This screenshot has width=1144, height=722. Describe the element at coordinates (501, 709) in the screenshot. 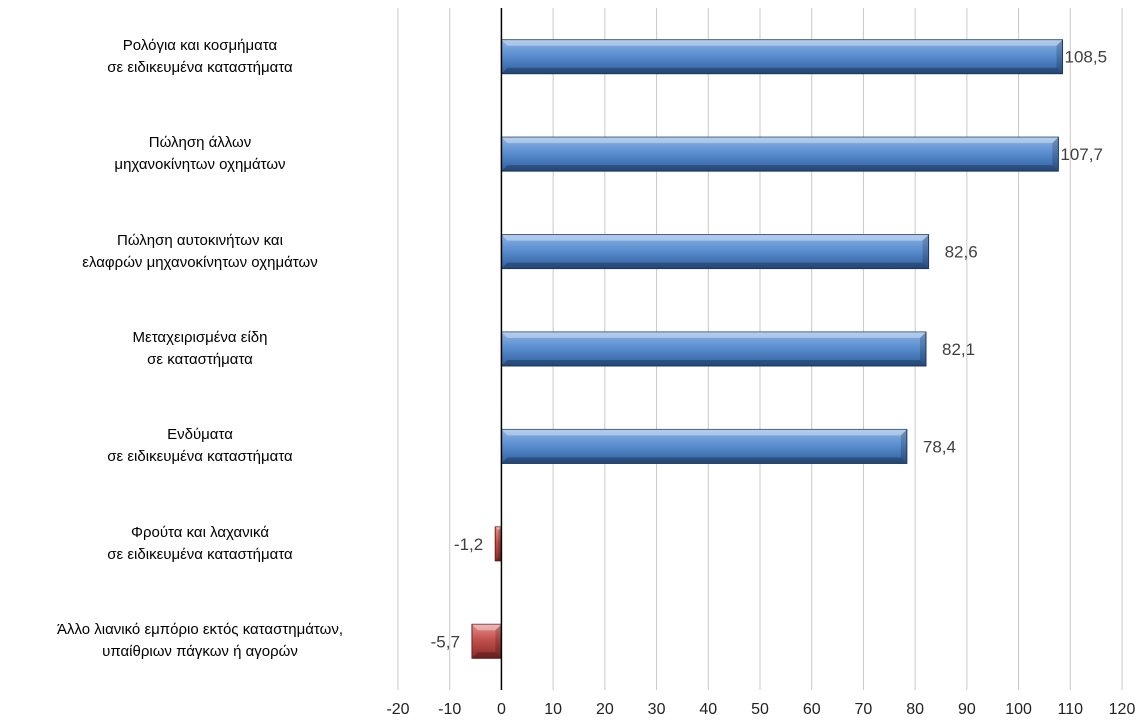

I see `x-tick-label: 0` at that location.